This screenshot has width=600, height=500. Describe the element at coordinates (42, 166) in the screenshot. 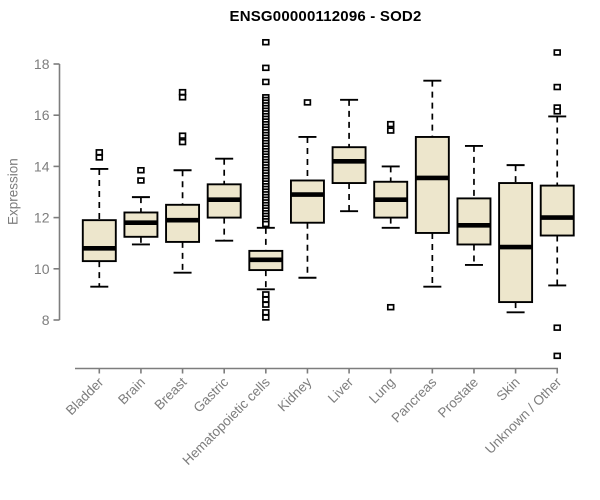

I see `y-tick-label: 14` at that location.